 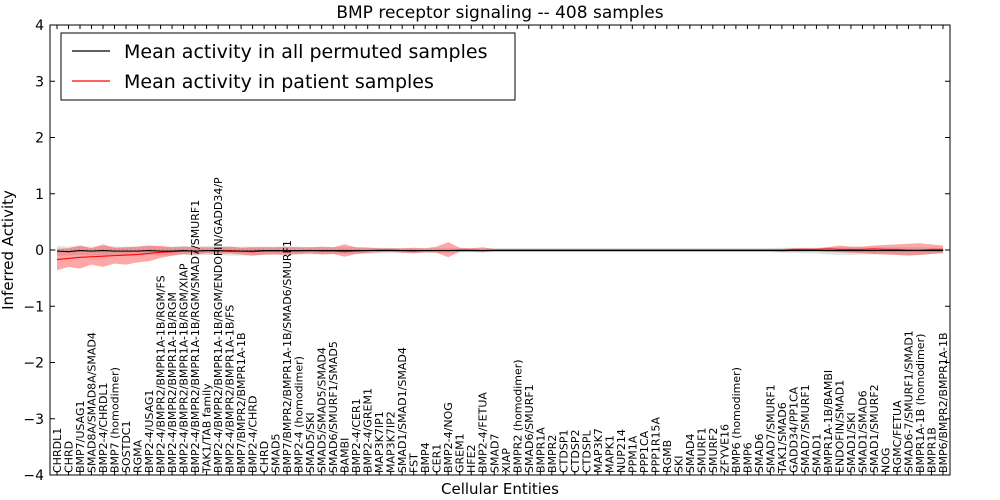 I want to click on x-tick-label: BMPR2, so click(x=552, y=454).